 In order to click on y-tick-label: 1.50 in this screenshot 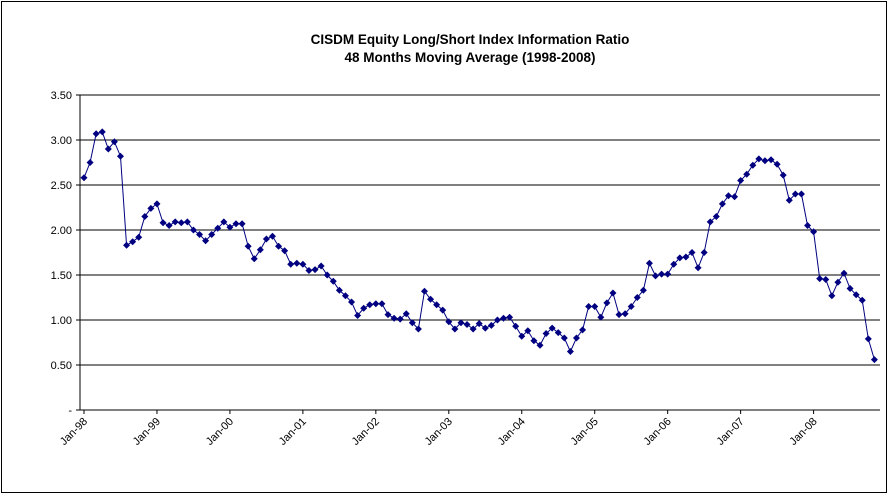, I will do `click(61, 276)`.